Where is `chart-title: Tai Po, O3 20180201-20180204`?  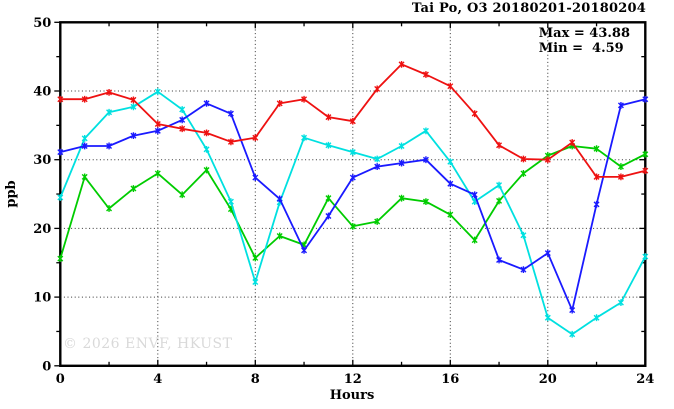 chart-title: Tai Po, O3 20180201-20180204 is located at coordinates (528, 8).